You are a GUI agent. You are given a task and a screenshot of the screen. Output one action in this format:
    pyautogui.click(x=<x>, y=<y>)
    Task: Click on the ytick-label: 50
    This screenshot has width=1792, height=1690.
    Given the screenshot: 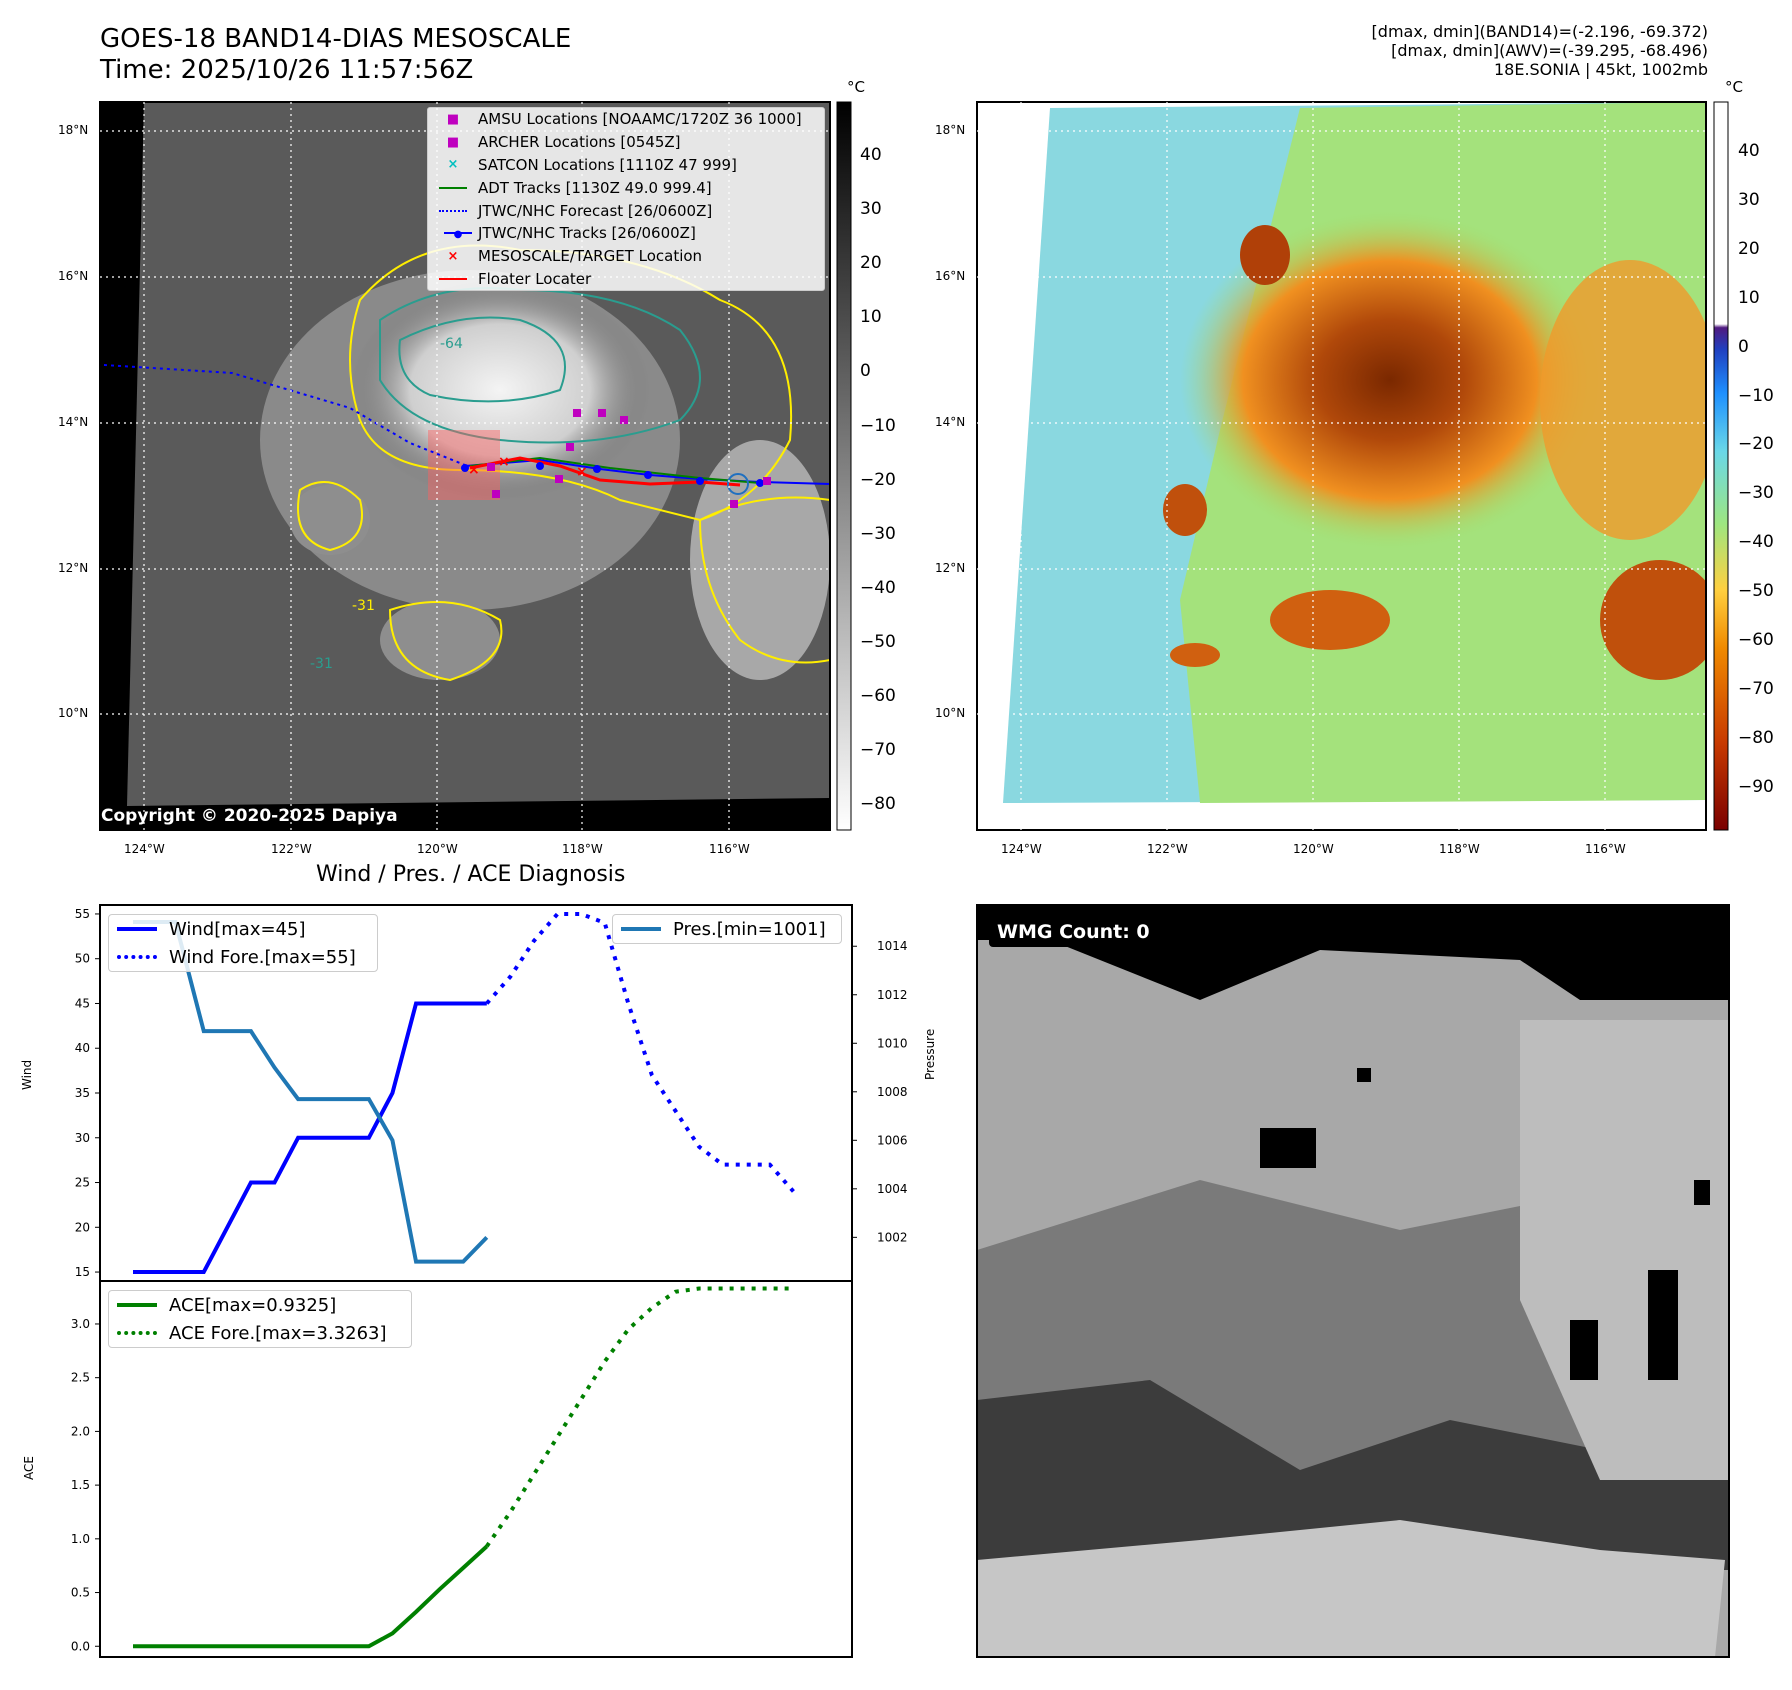 What is the action you would take?
    pyautogui.click(x=82, y=959)
    